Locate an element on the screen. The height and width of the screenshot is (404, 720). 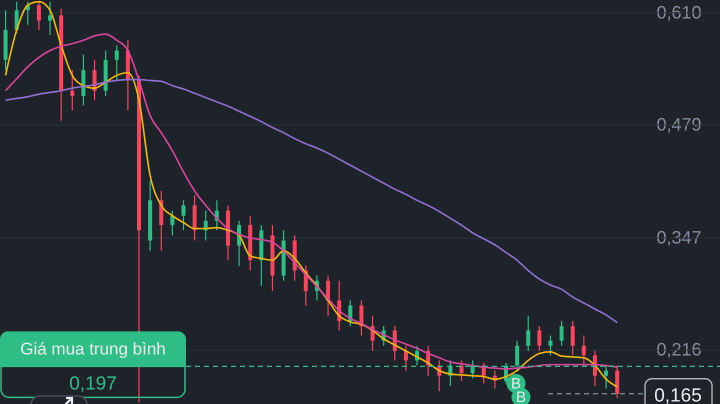
y-tick-label: 0,610 is located at coordinates (679, 12).